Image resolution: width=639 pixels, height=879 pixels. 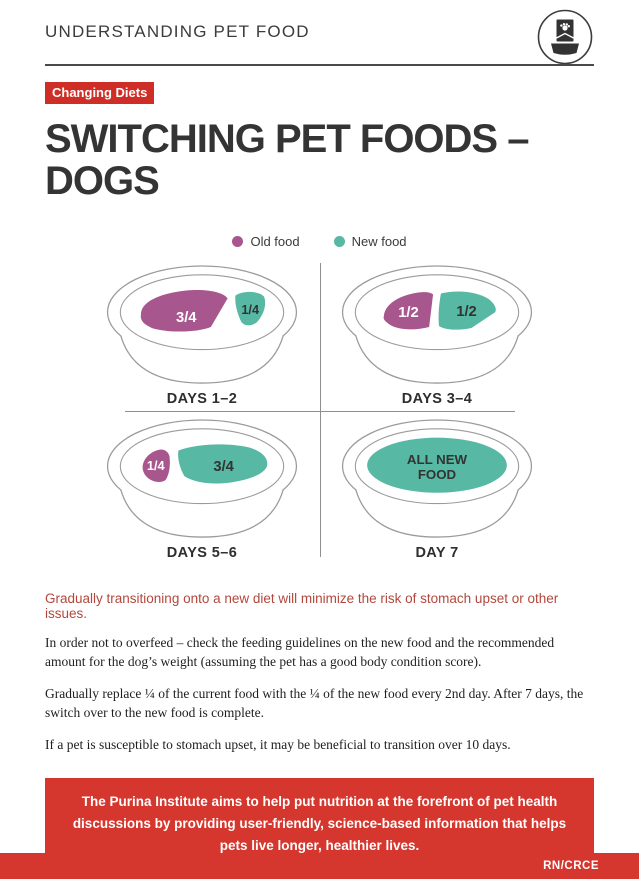 I want to click on document-code: RN/CRCE, so click(x=571, y=866).